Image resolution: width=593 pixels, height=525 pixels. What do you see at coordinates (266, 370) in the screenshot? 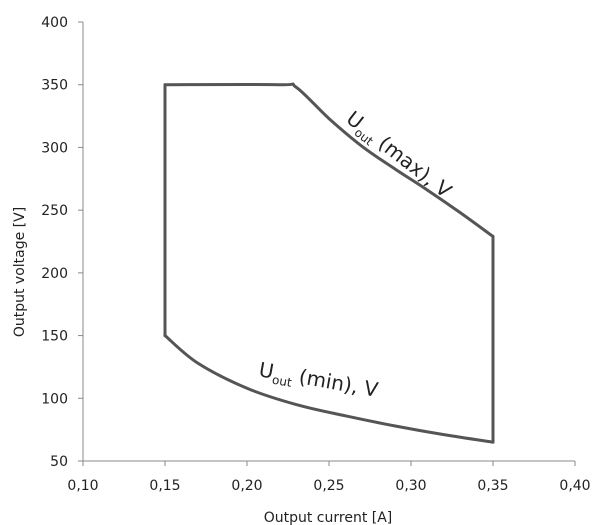
I see `annotation-min-main: U` at bounding box center [266, 370].